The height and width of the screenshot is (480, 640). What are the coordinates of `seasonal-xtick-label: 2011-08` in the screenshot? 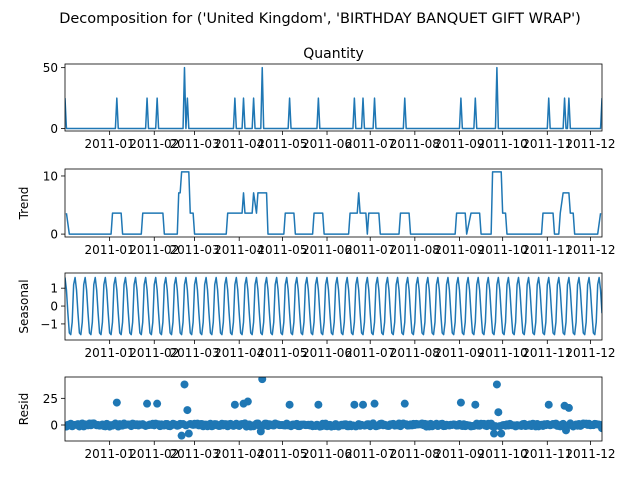 It's located at (415, 353).